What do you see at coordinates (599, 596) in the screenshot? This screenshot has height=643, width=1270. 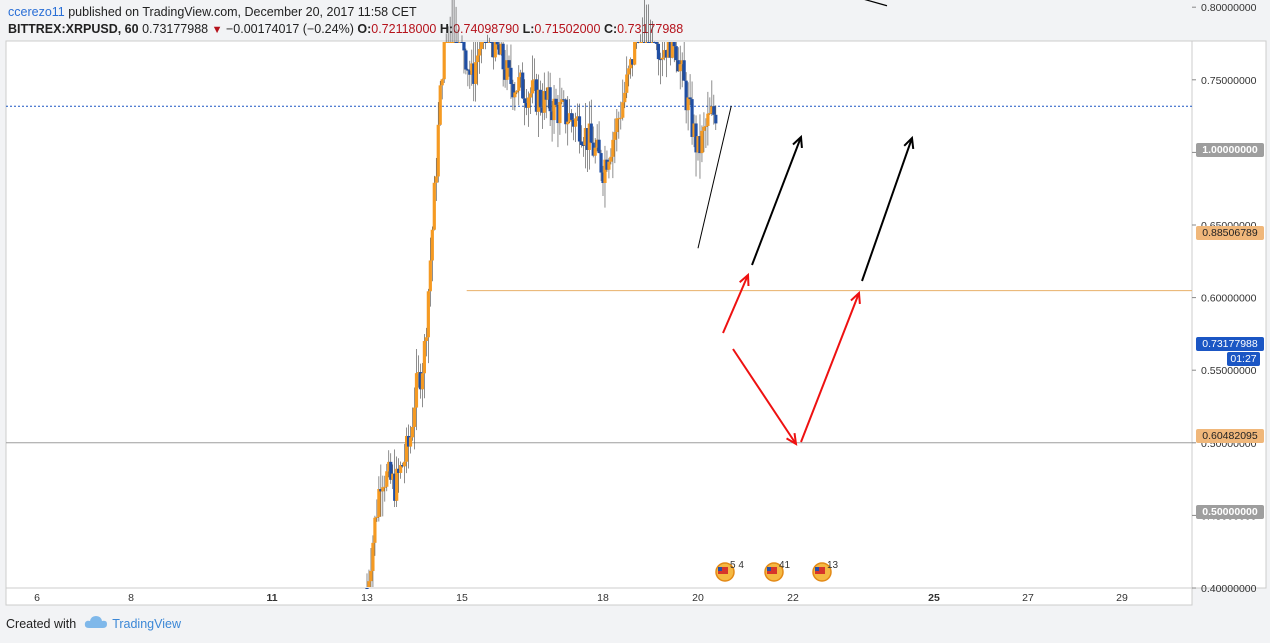 I see `time-axis` at bounding box center [599, 596].